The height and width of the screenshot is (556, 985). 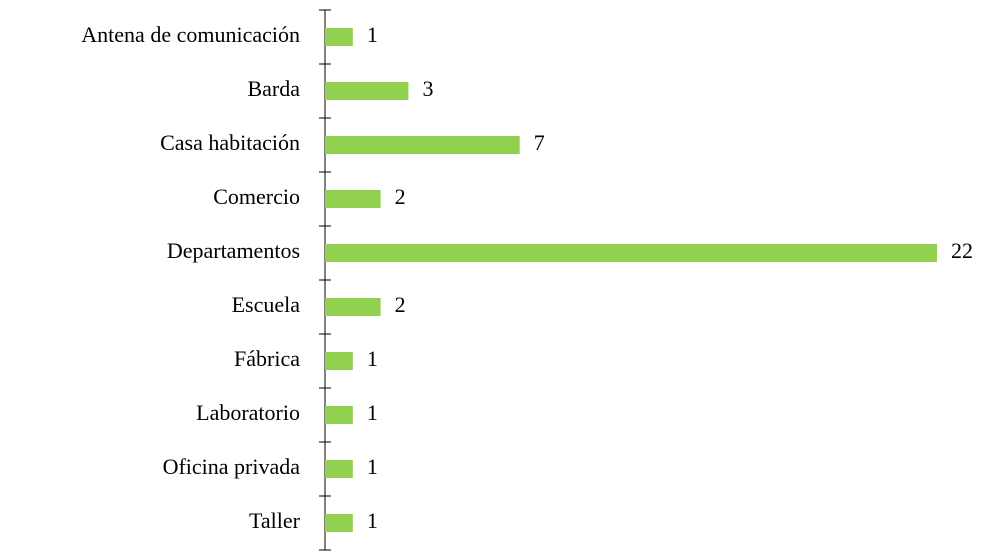 I want to click on y-tick-label: Barda, so click(x=273, y=88).